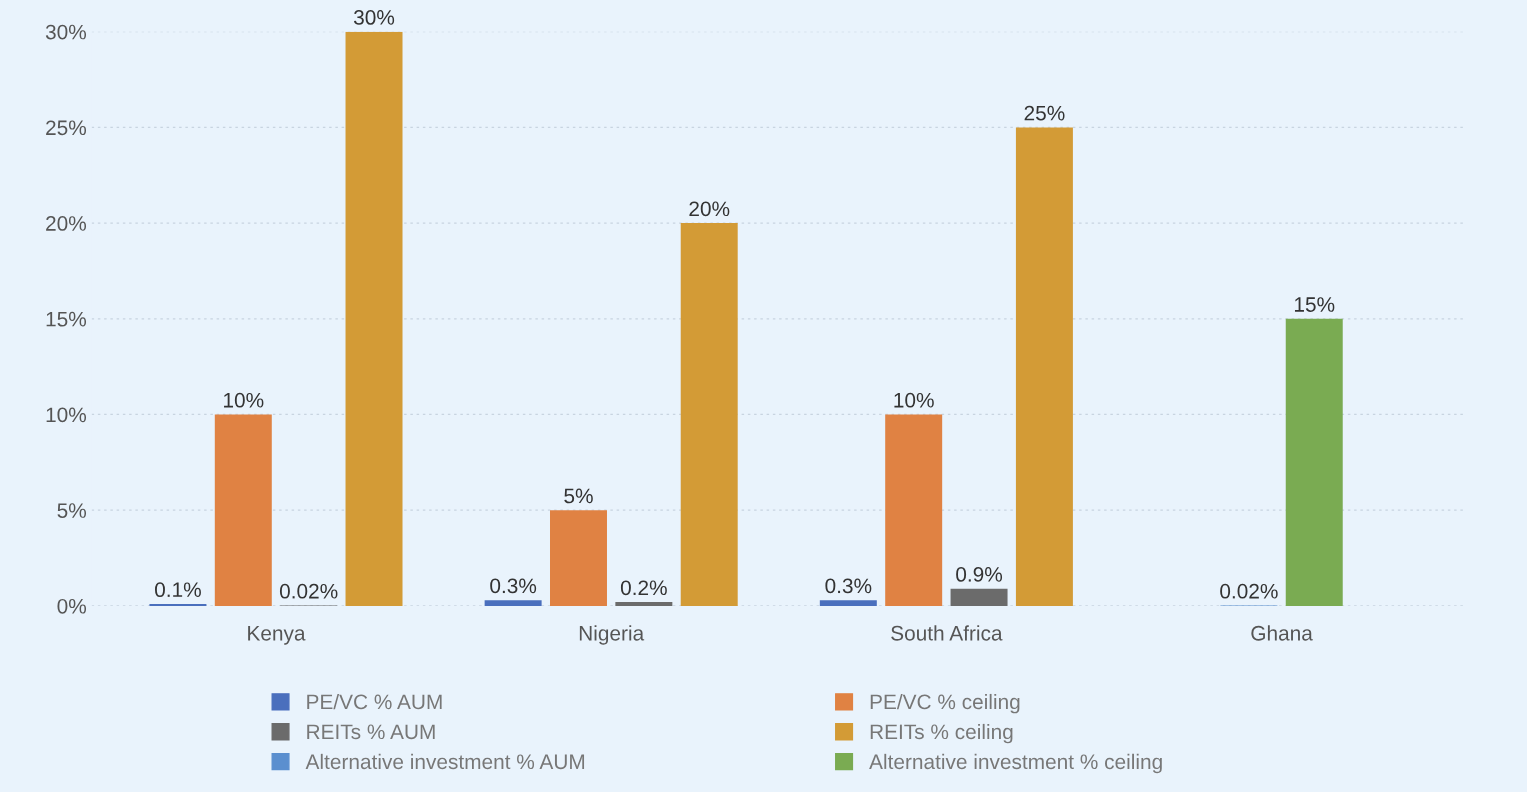 The width and height of the screenshot is (1527, 792). Describe the element at coordinates (277, 635) in the screenshot. I see `x-tick-label: Kenya` at that location.